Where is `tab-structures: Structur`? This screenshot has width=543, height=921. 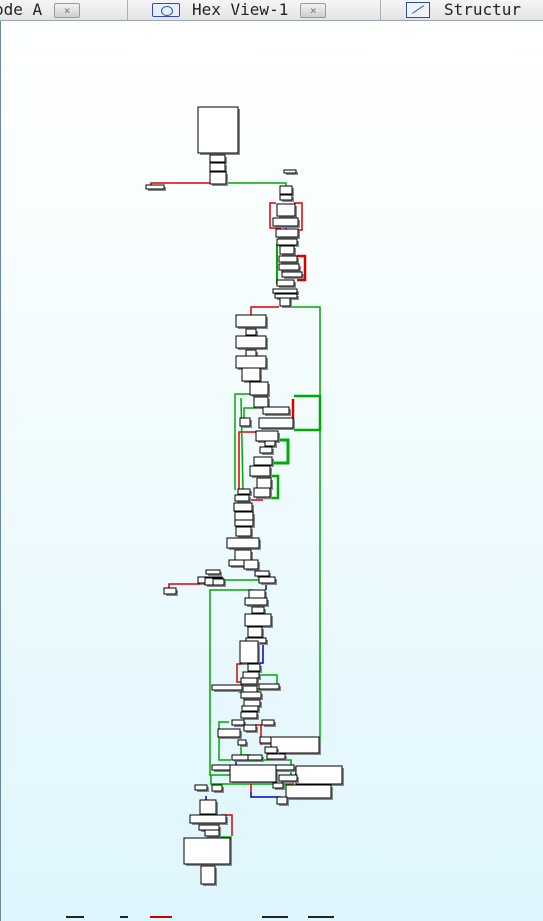
tab-structures: Structur is located at coordinates (463, 10).